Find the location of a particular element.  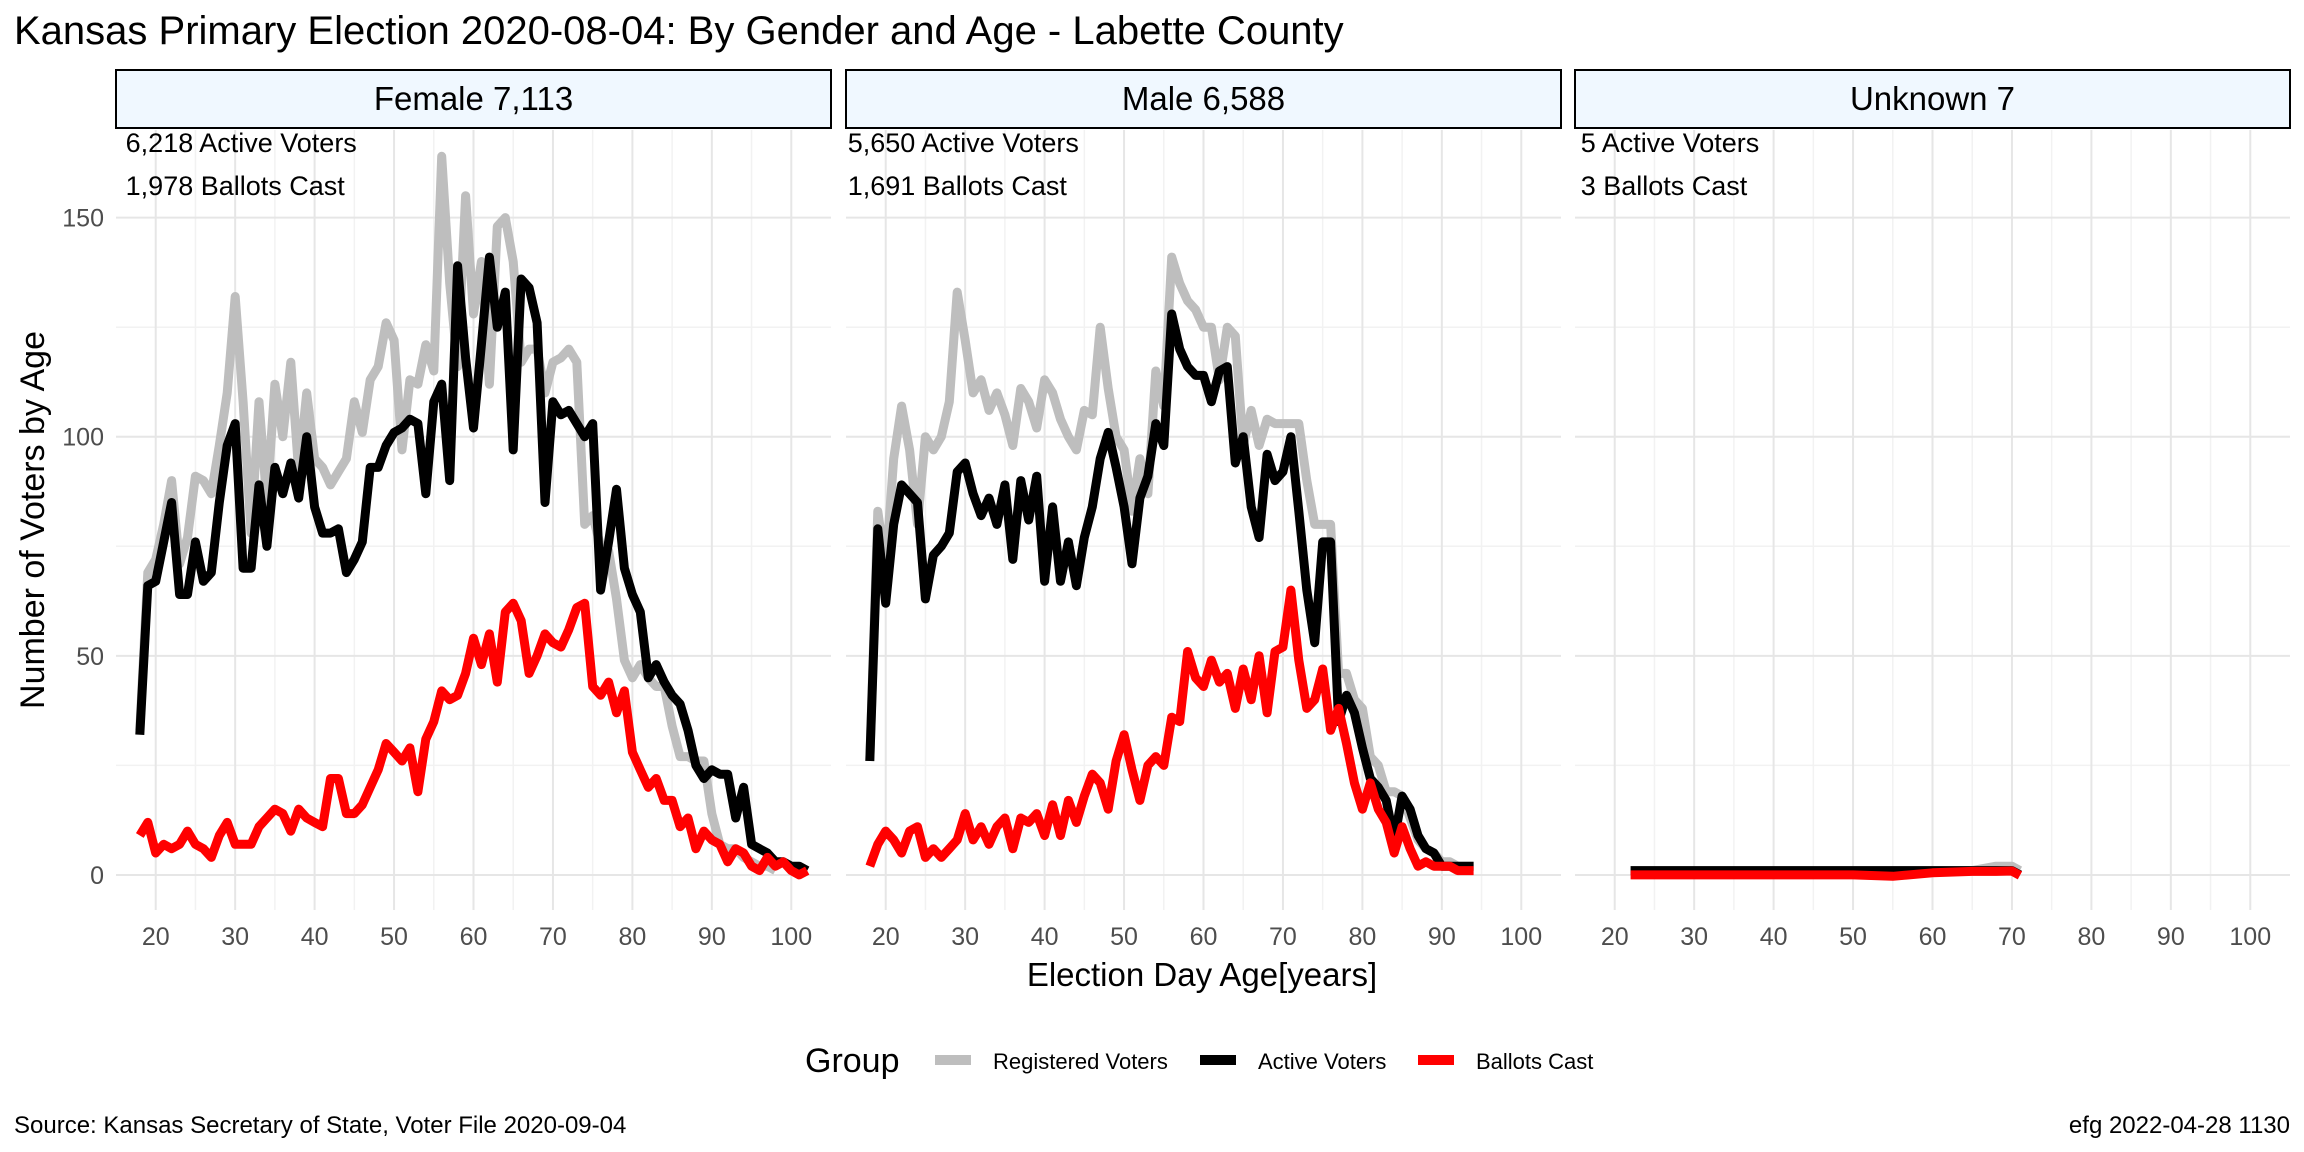

x-axis-label: Election Day Age[years] is located at coordinates (1202, 974).